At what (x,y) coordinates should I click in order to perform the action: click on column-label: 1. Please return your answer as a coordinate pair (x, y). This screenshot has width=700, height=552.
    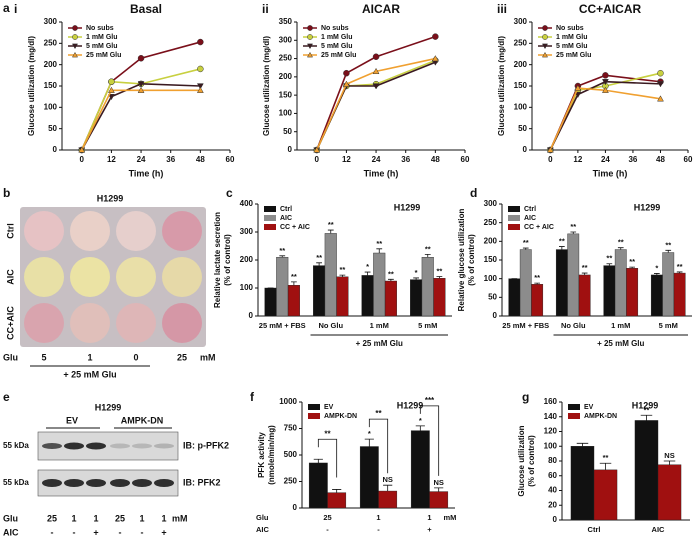
    Looking at the image, I should click on (89, 357).